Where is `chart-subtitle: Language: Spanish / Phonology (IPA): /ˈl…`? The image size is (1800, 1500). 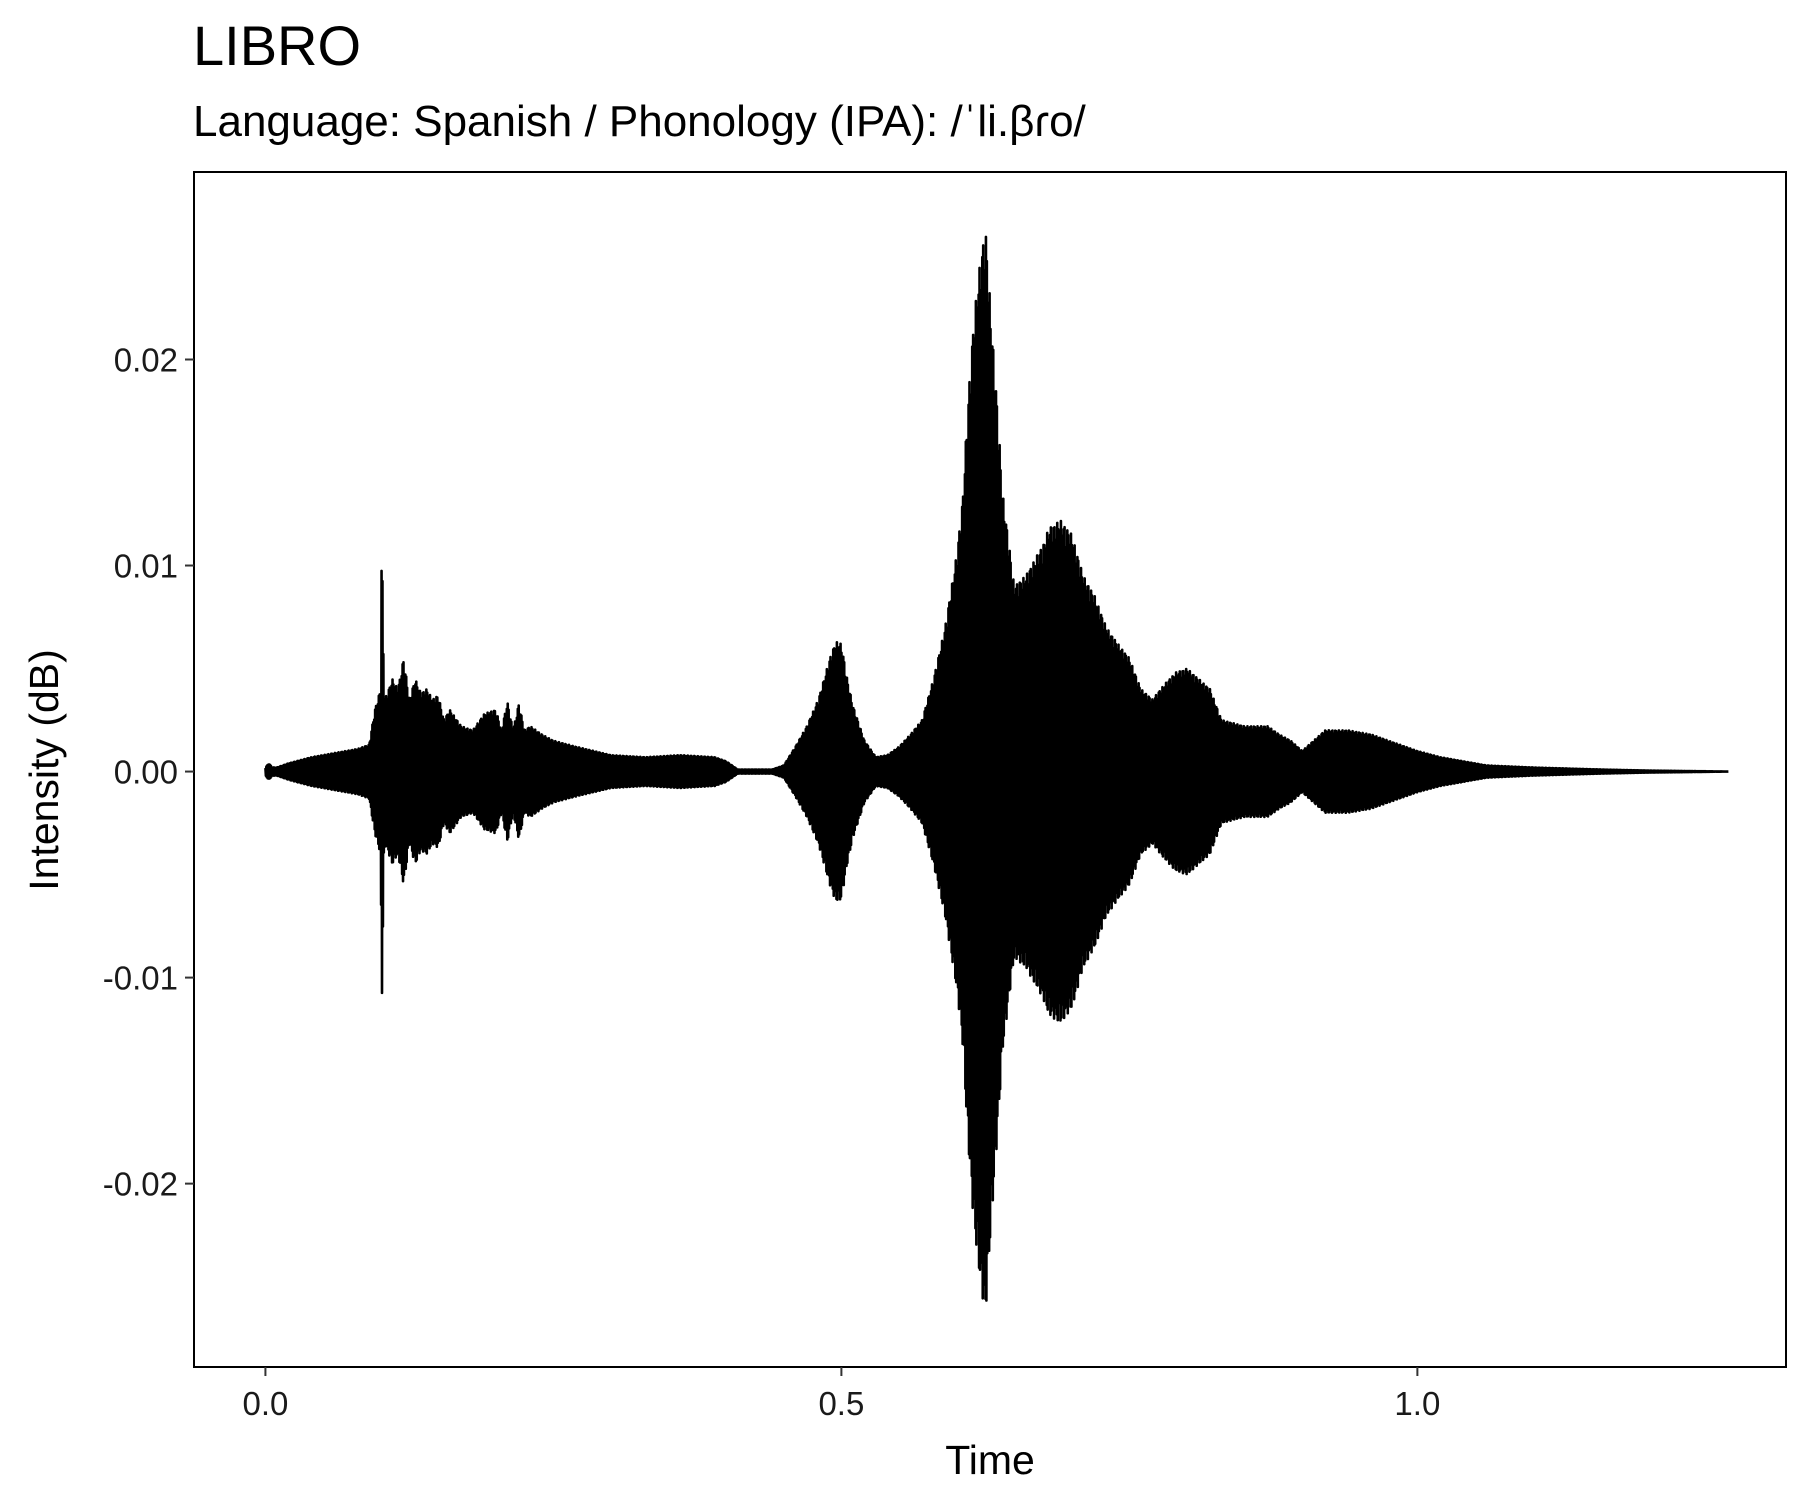 chart-subtitle: Language: Spanish / Phonology (IPA): /ˈl… is located at coordinates (640, 121).